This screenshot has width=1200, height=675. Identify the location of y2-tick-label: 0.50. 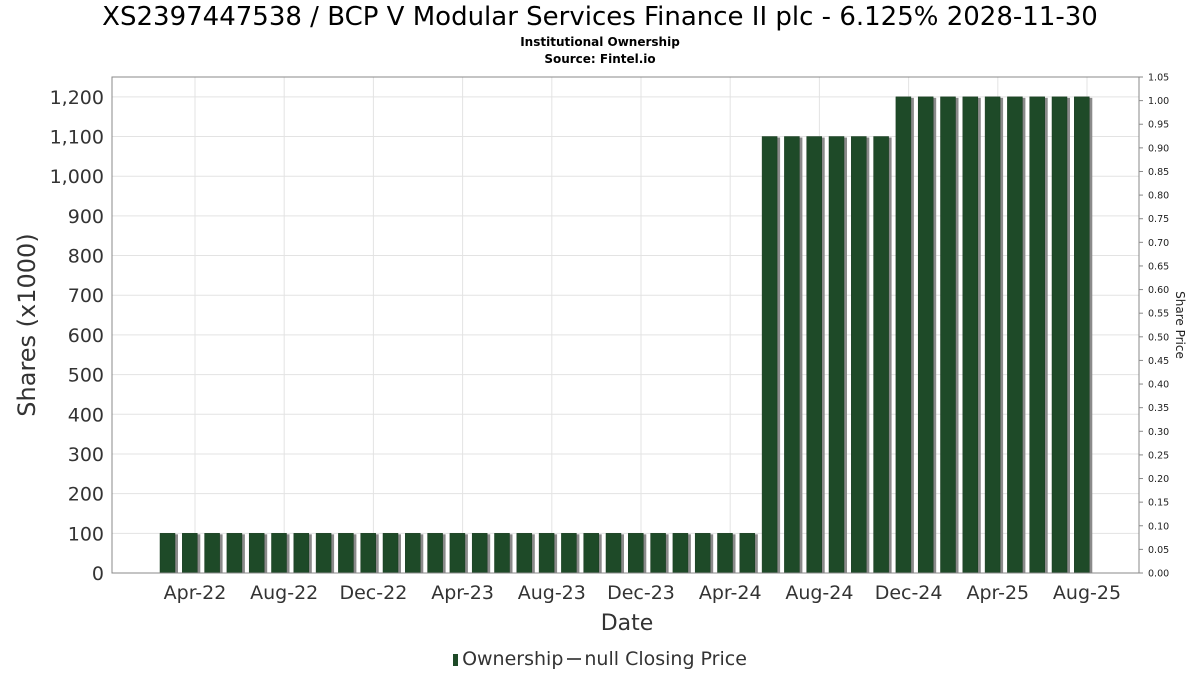
(1158, 337).